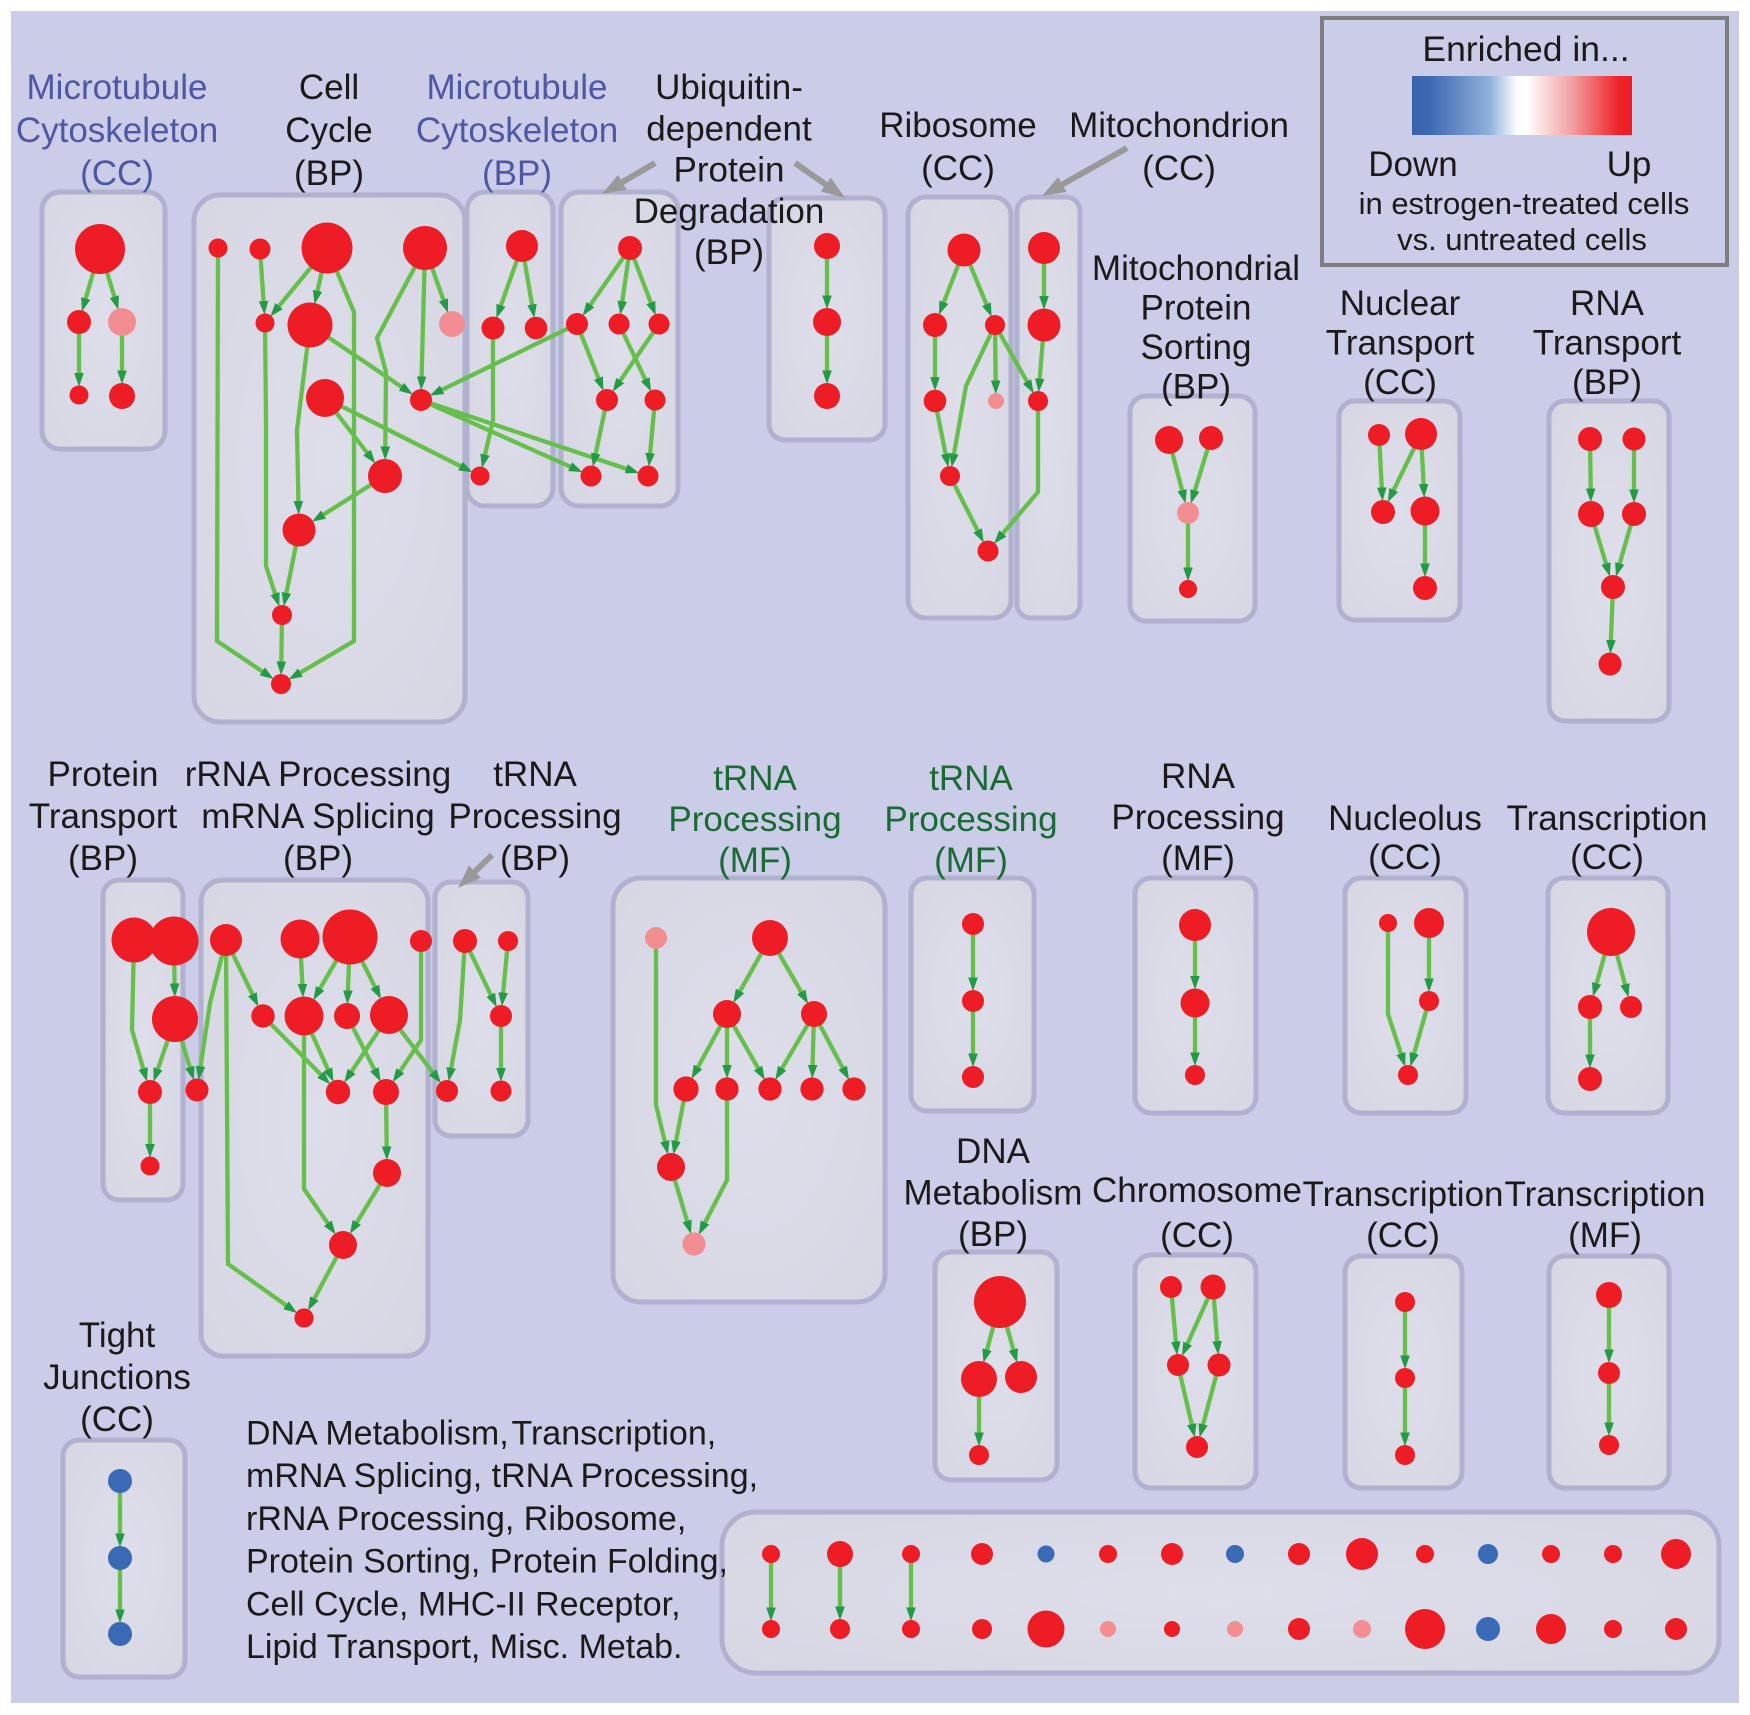 The image size is (1750, 1715). I want to click on svg-text:Protein Sorting, Protein Foldi: Protein Sorting, Protein Folding,, so click(487, 1562).